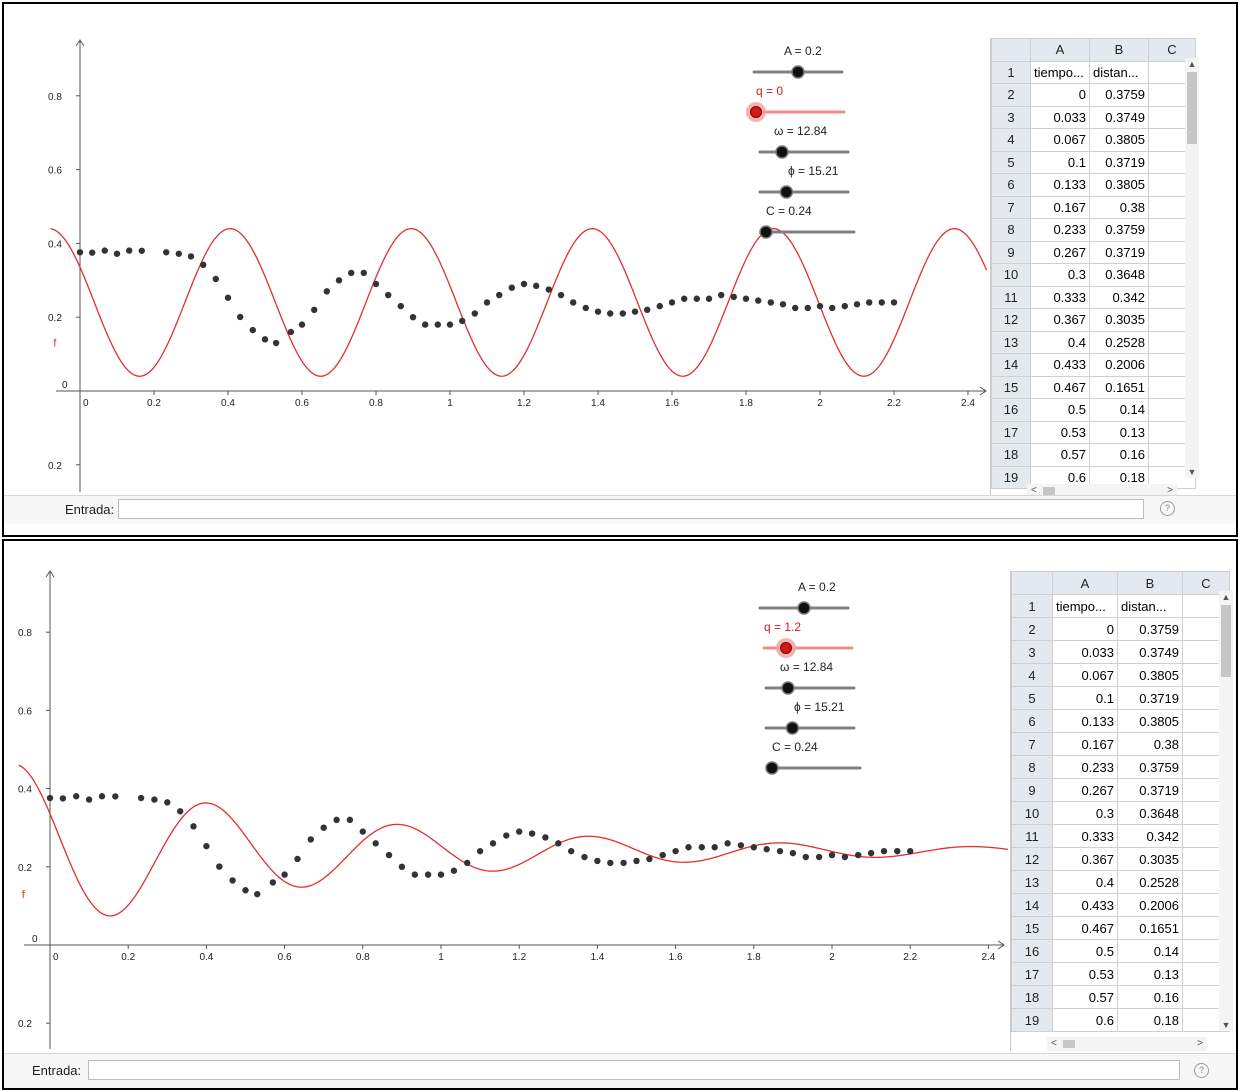  I want to click on row-header: 19, so click(1011, 477).